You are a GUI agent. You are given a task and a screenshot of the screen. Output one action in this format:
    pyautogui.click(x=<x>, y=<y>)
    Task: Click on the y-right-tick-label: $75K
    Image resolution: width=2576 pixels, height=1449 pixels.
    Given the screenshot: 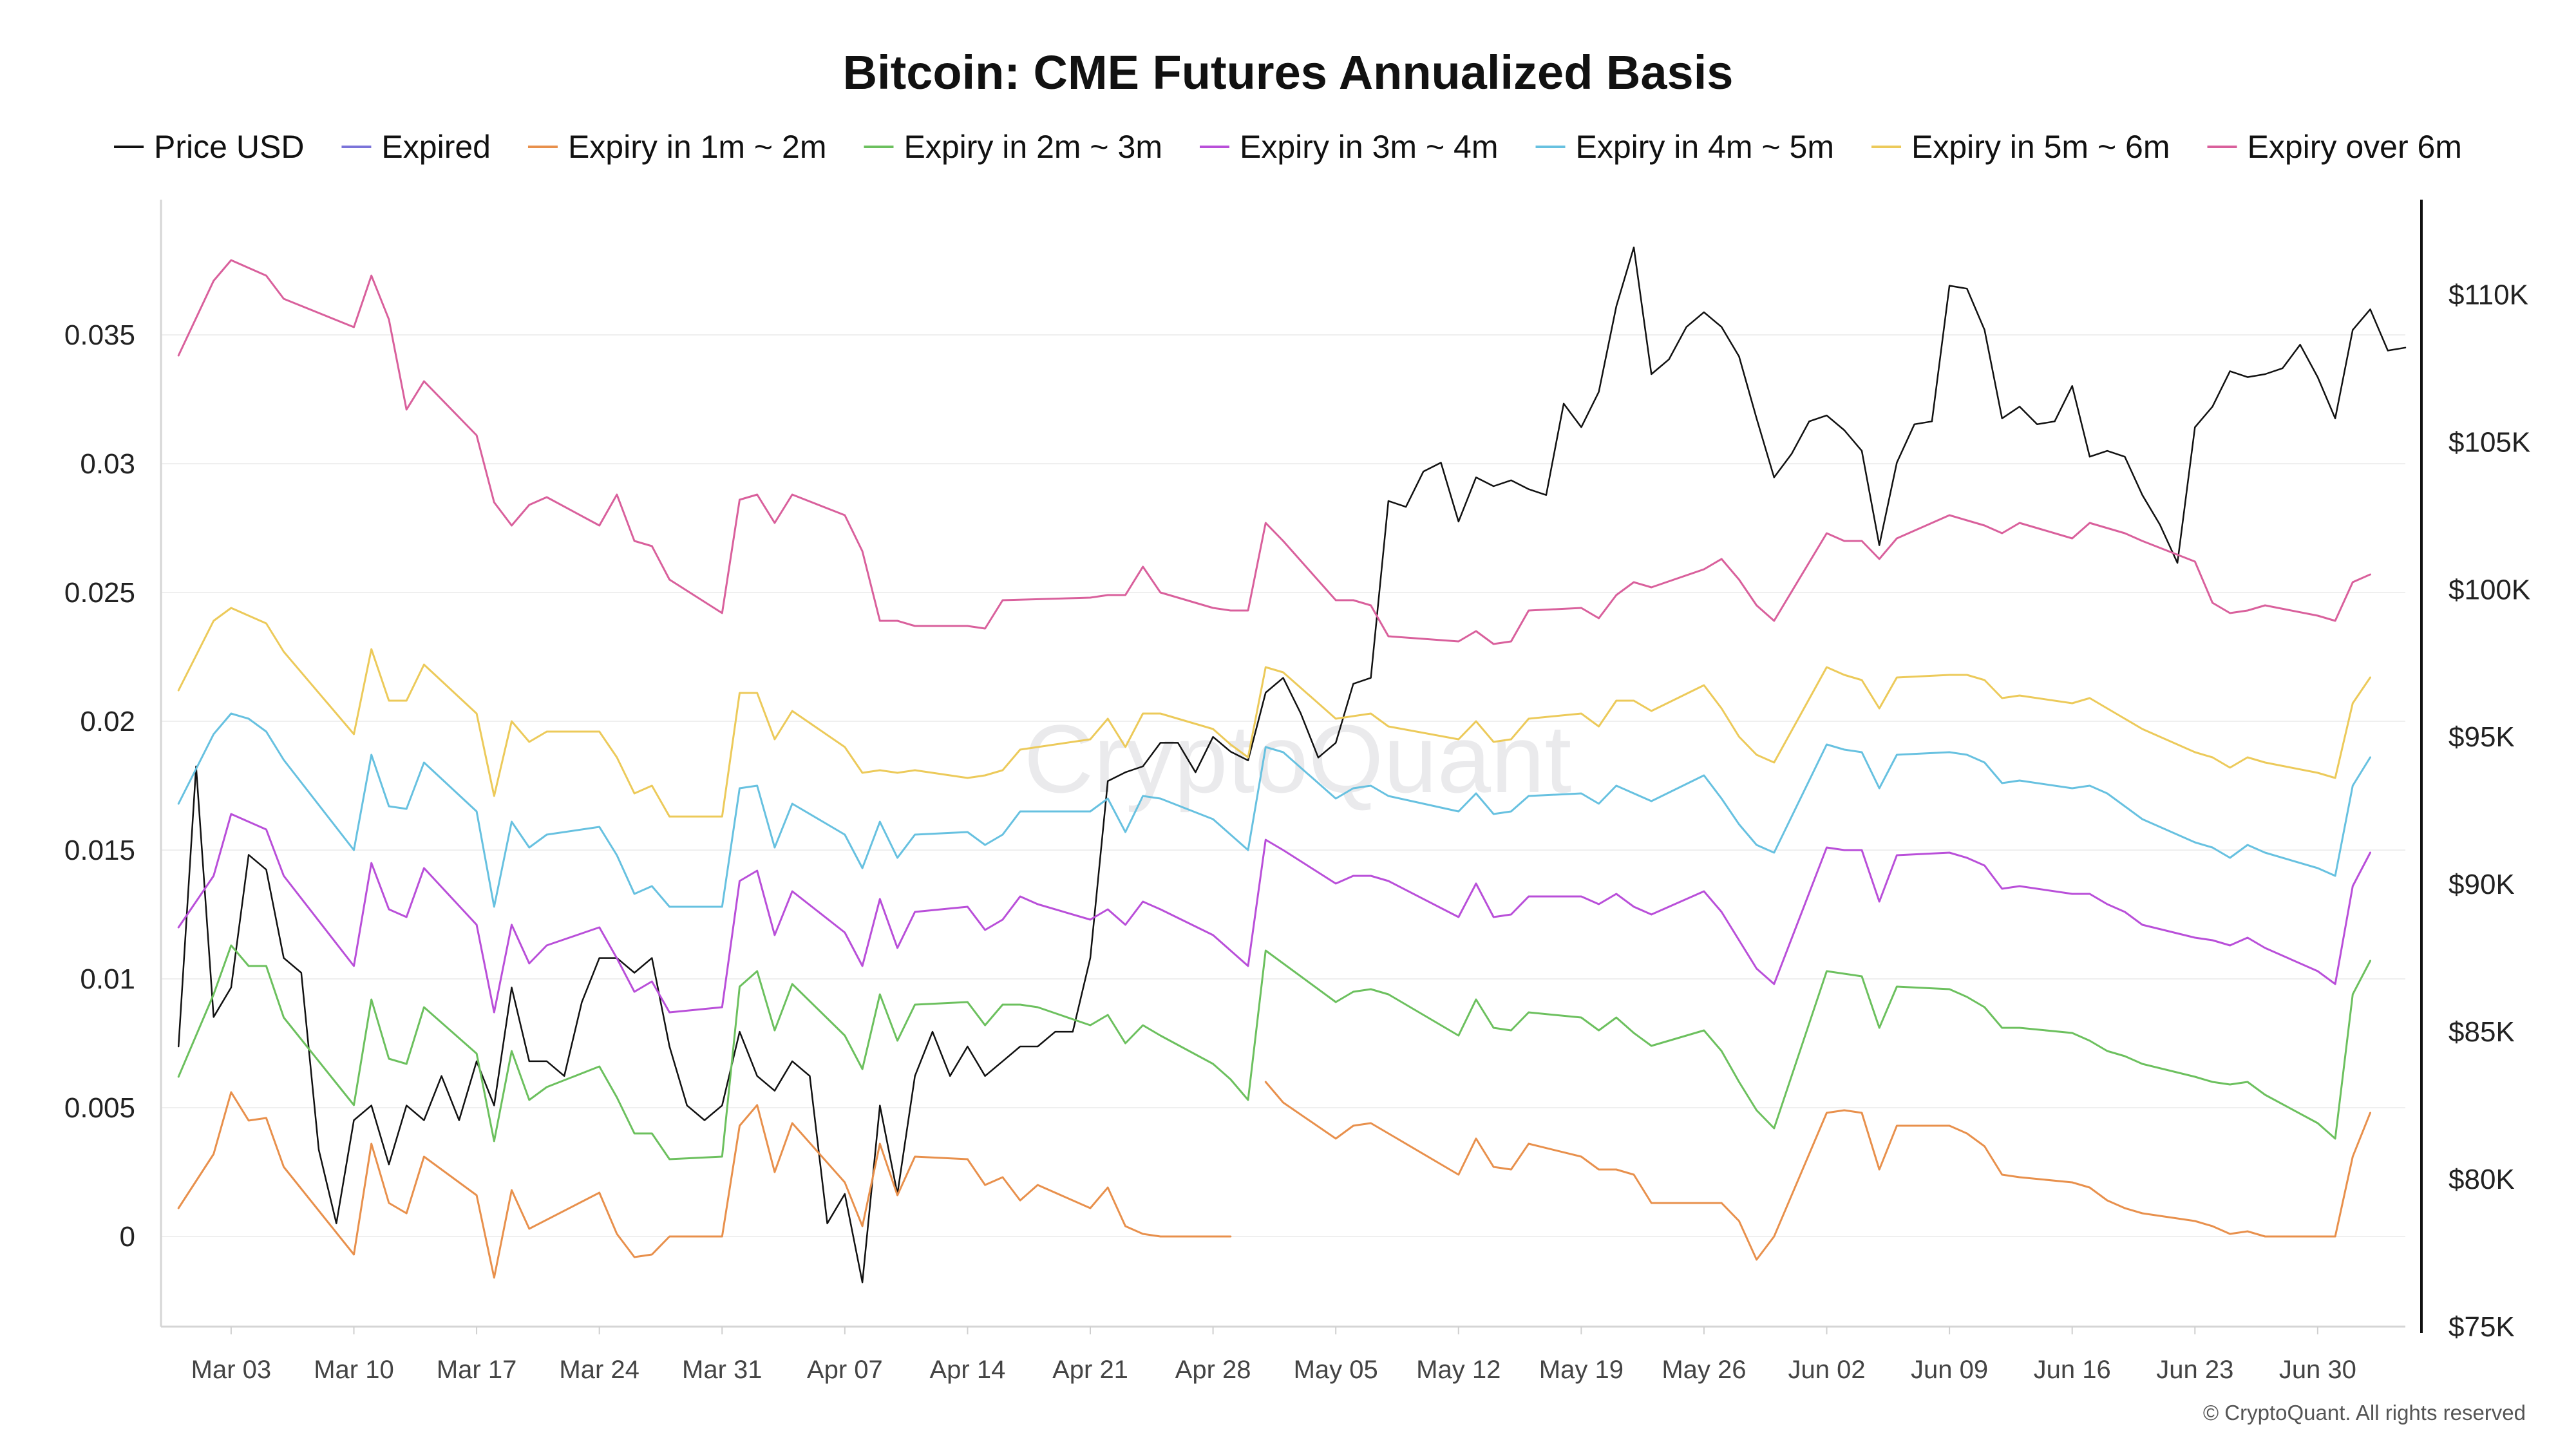 What is the action you would take?
    pyautogui.click(x=2481, y=1327)
    